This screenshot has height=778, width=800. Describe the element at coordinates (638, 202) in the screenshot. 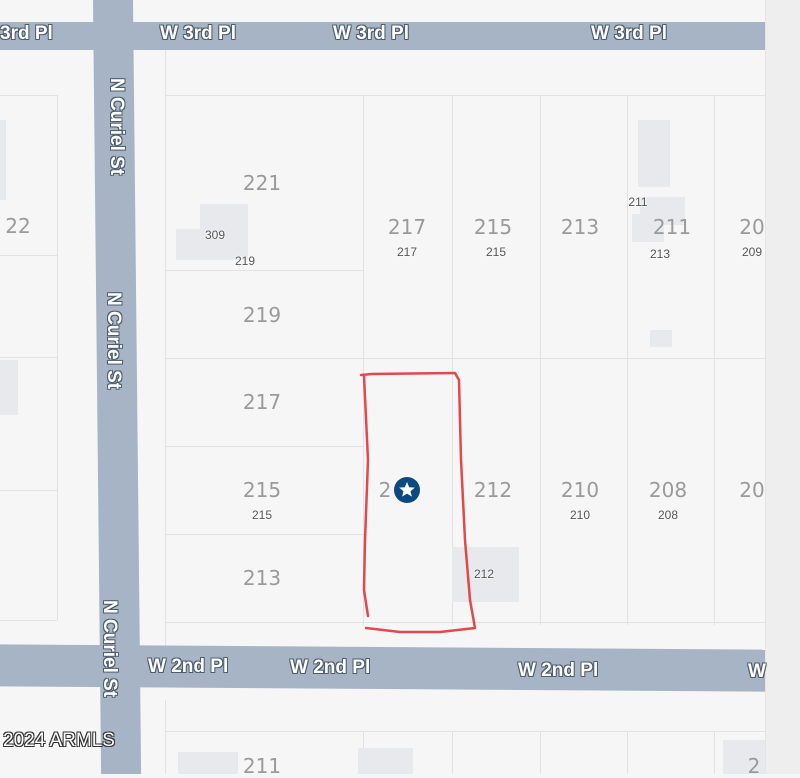

I see `address-label: 211` at that location.